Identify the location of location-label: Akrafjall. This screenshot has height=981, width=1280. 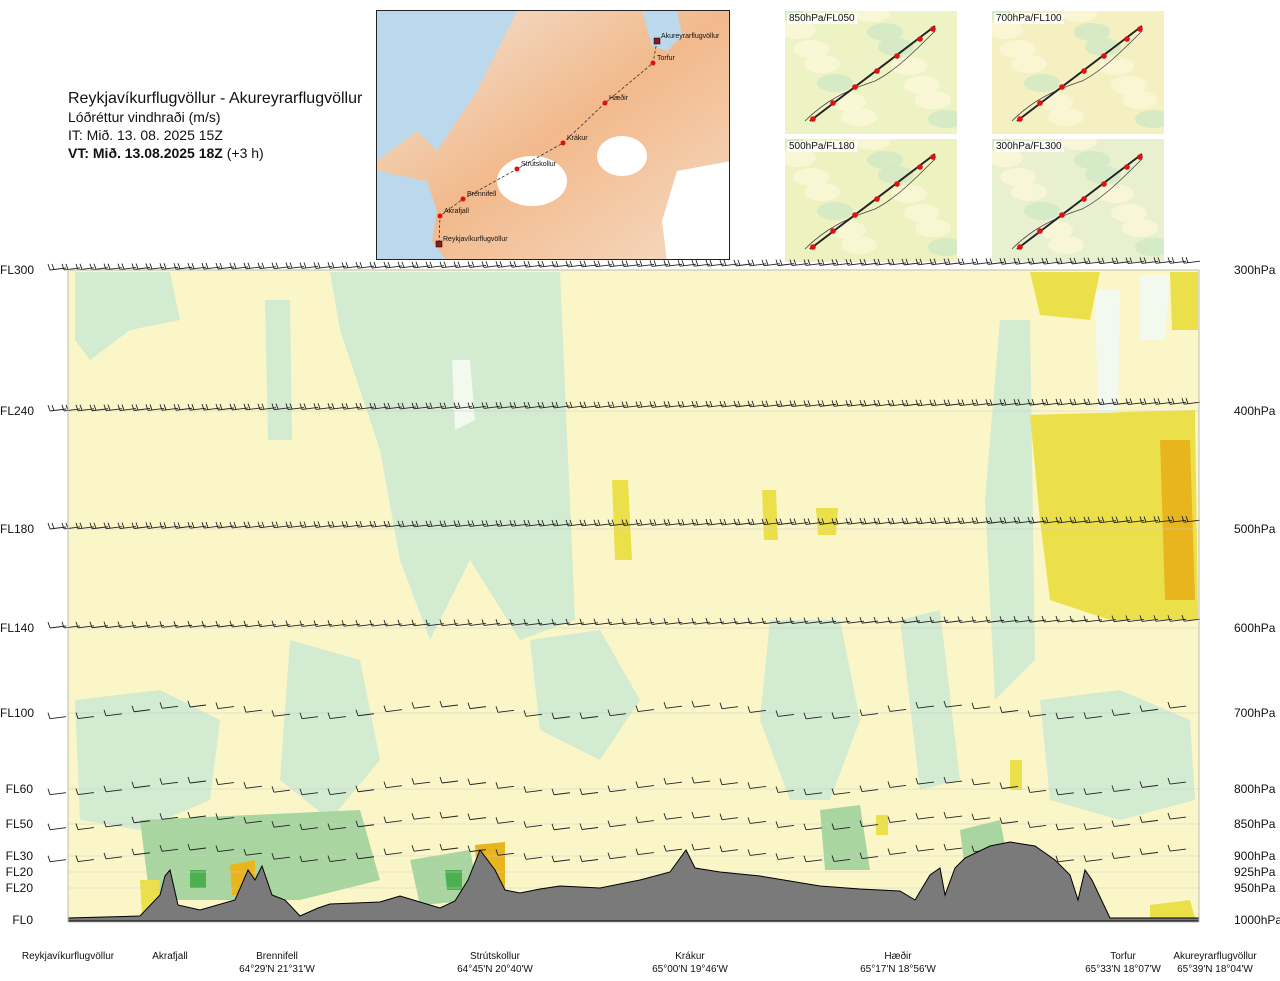
(170, 956).